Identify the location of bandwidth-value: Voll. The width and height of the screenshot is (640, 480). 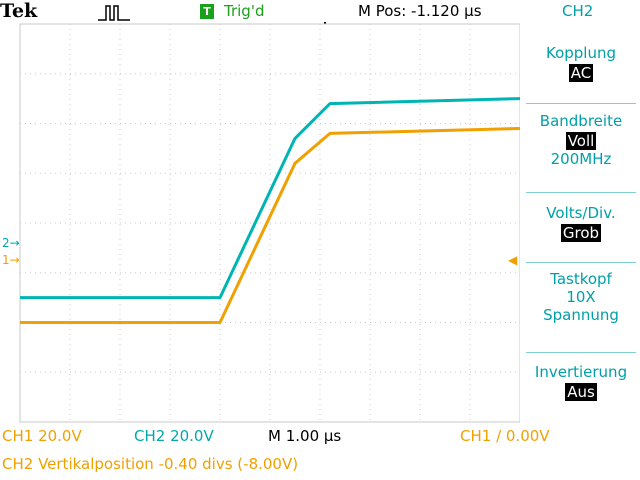
(581, 141).